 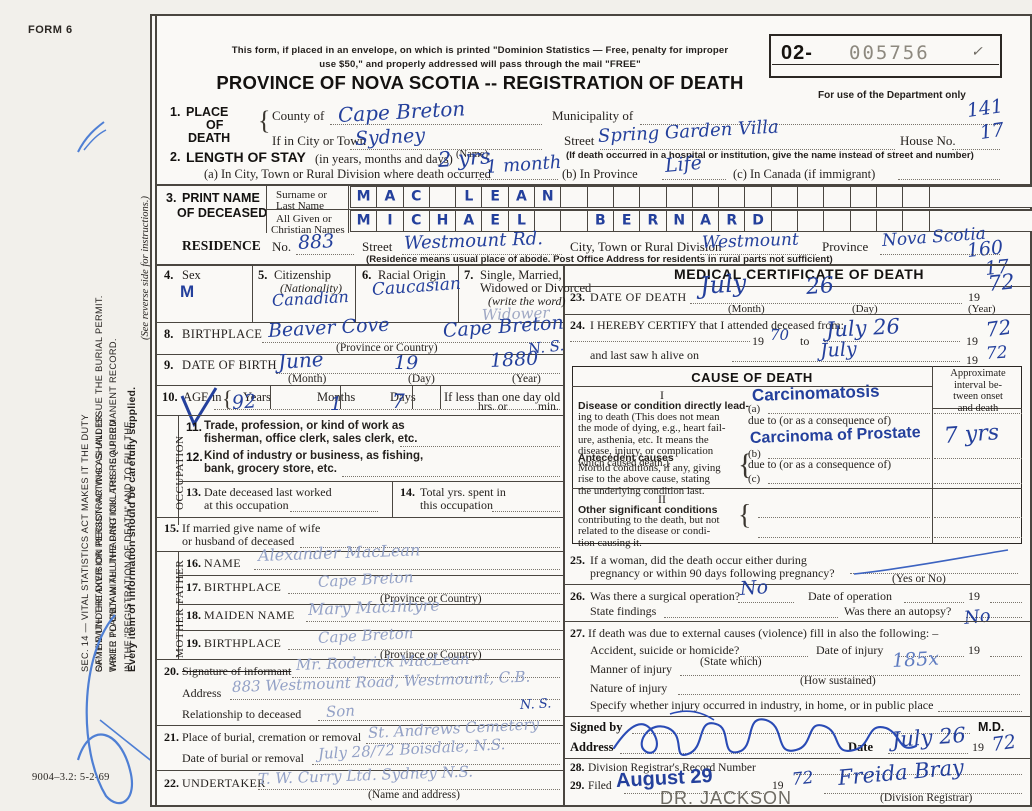 I want to click on cause-part1-bold: Disease or condition directly lead-, so click(x=663, y=406).